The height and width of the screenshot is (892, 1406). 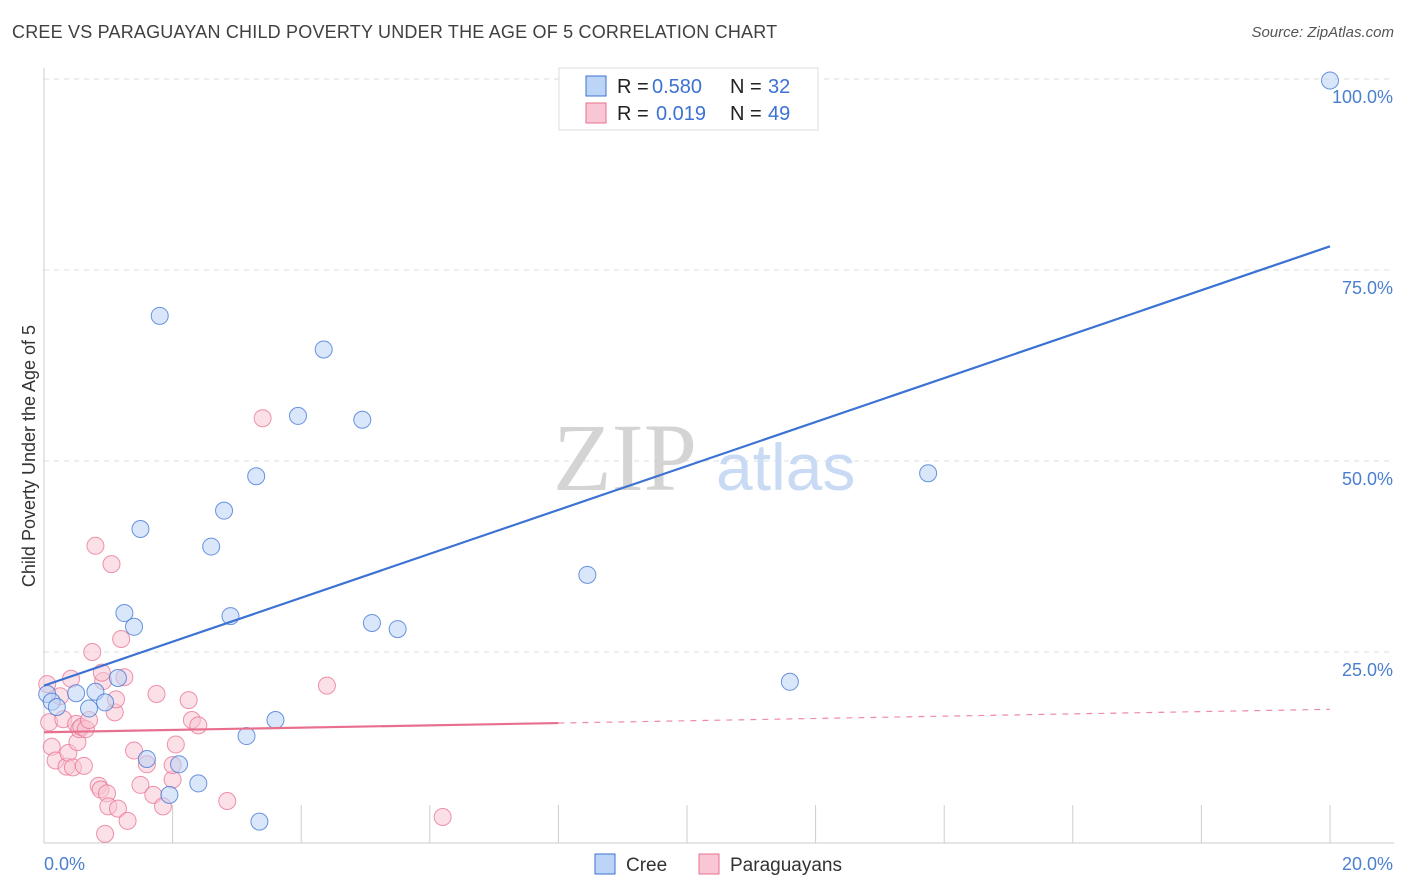 What do you see at coordinates (746, 87) in the screenshot?
I see `legend-cree-n-label: N =` at bounding box center [746, 87].